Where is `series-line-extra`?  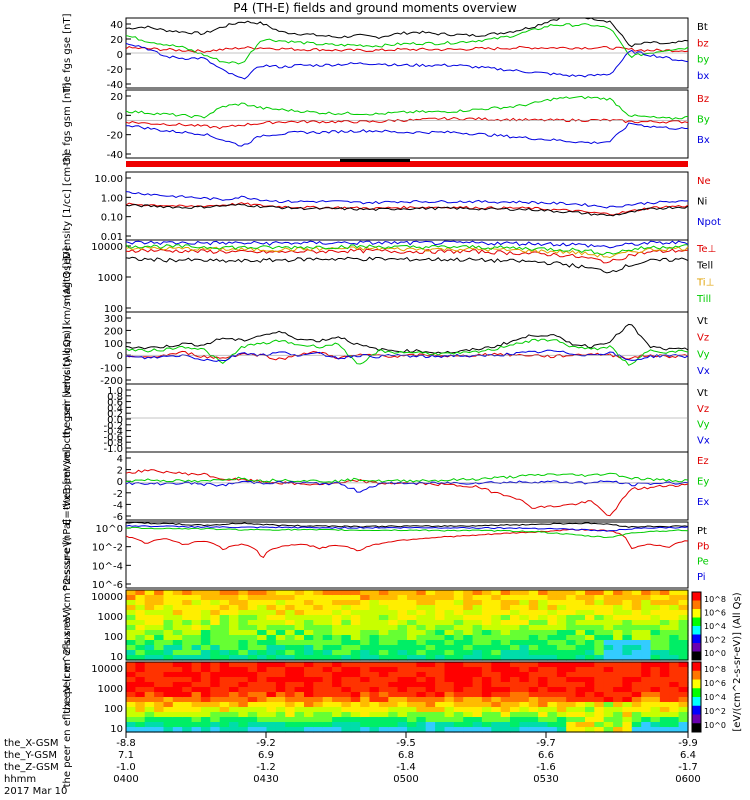
series-line-extra is located at coordinates (407, 244).